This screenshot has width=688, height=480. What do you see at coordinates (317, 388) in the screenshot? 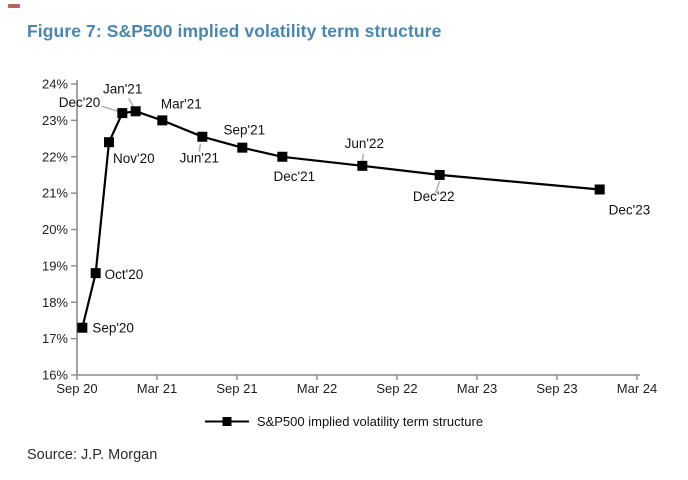
I see `x-tick-label: Mar 22` at bounding box center [317, 388].